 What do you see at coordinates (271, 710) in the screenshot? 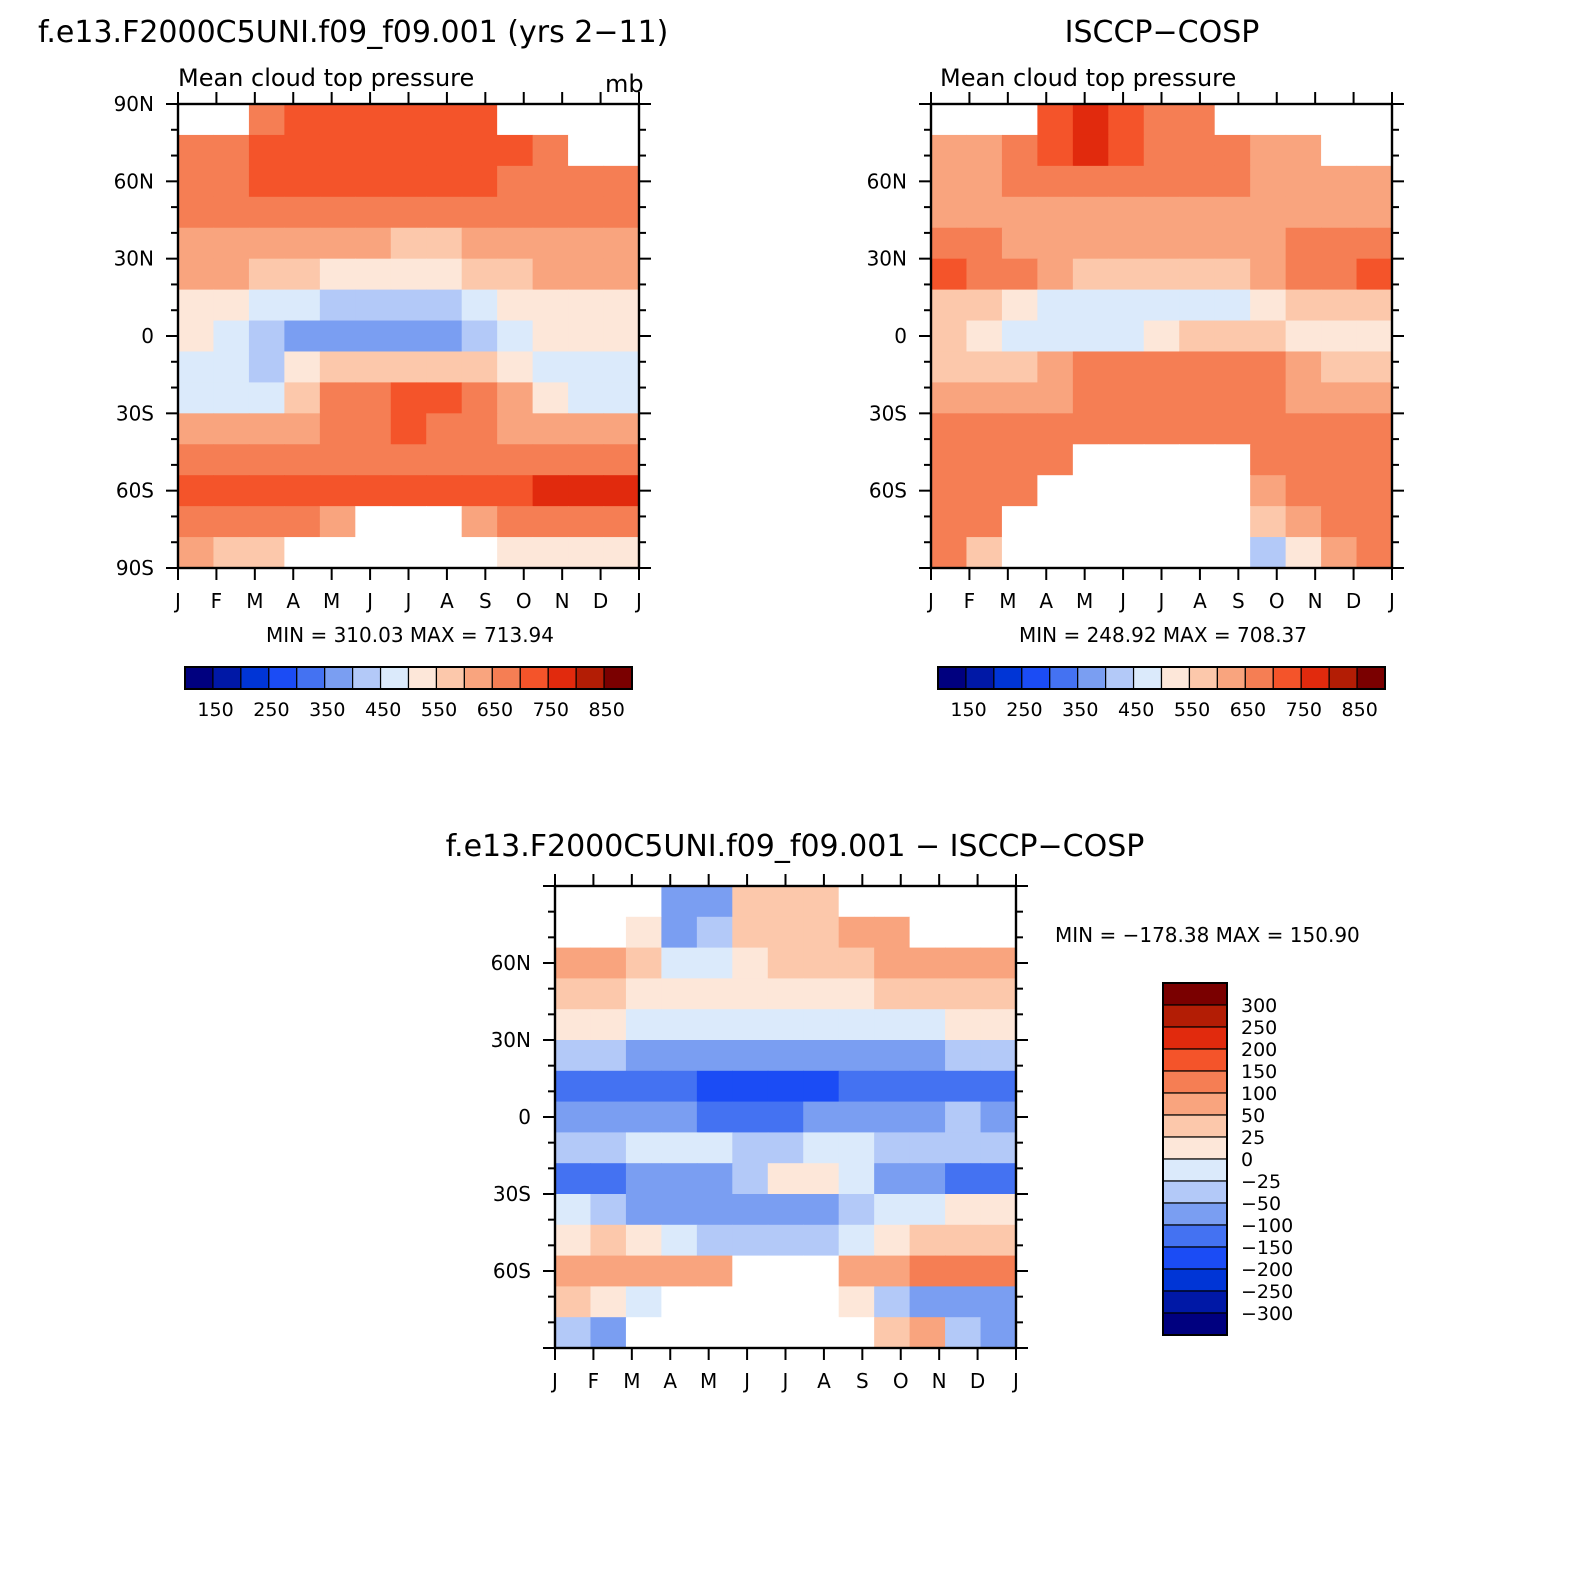
I see `model-colorbar-label: 250` at bounding box center [271, 710].